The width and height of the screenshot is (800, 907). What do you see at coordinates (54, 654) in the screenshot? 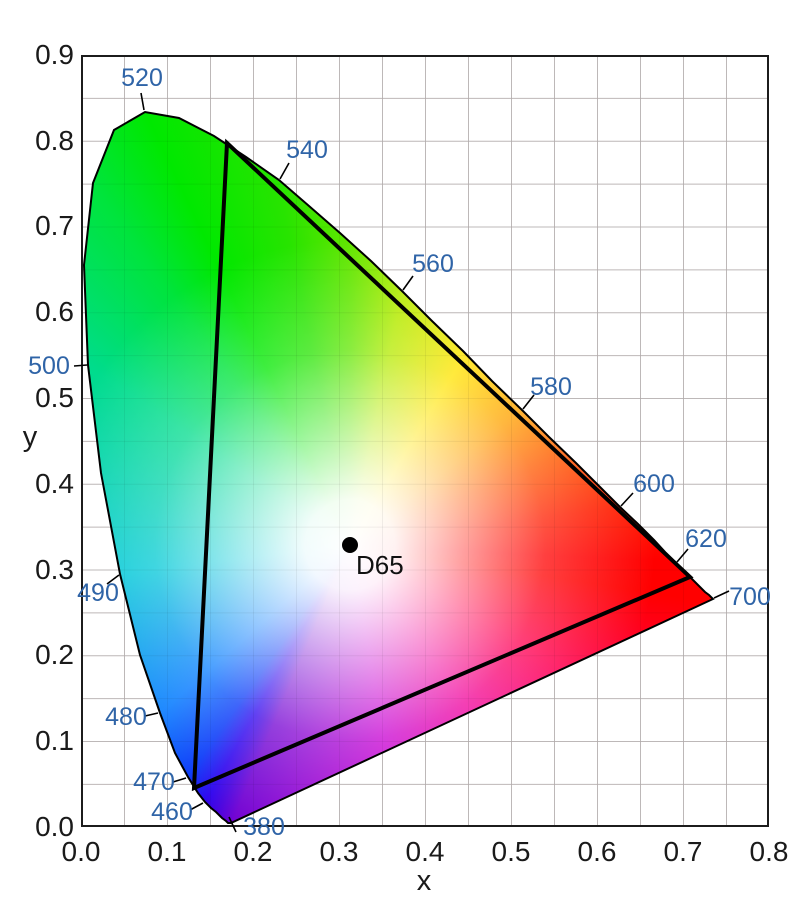
I see `y-tick-0.2: 0.2` at bounding box center [54, 654].